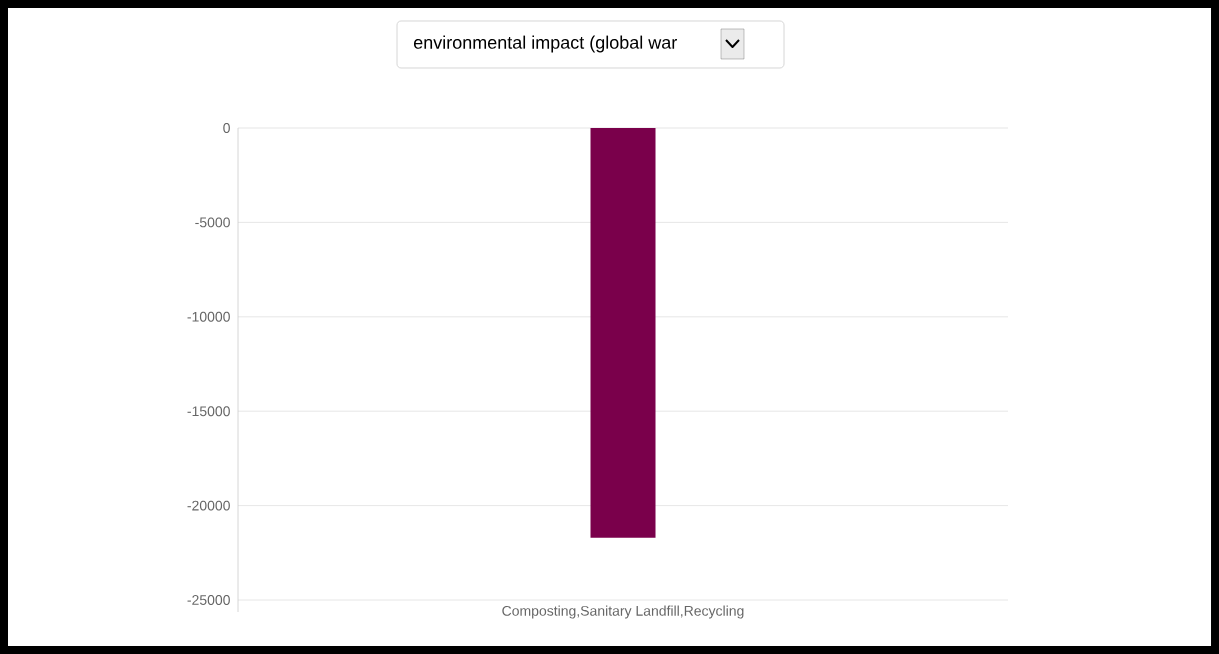 The height and width of the screenshot is (654, 1219). I want to click on y-tick-label: -25000, so click(208, 600).